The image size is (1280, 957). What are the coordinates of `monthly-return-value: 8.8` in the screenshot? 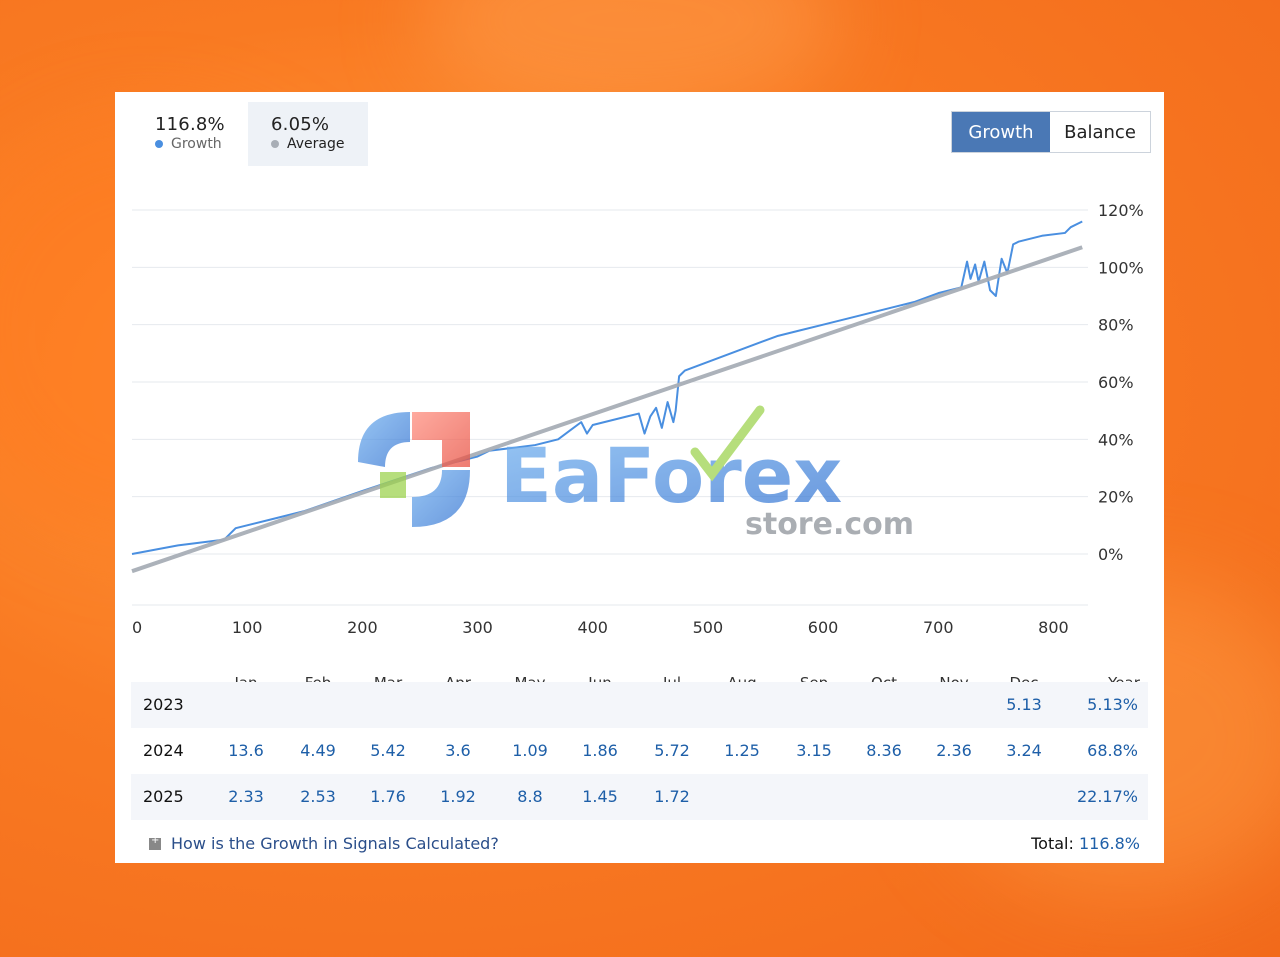 It's located at (530, 796).